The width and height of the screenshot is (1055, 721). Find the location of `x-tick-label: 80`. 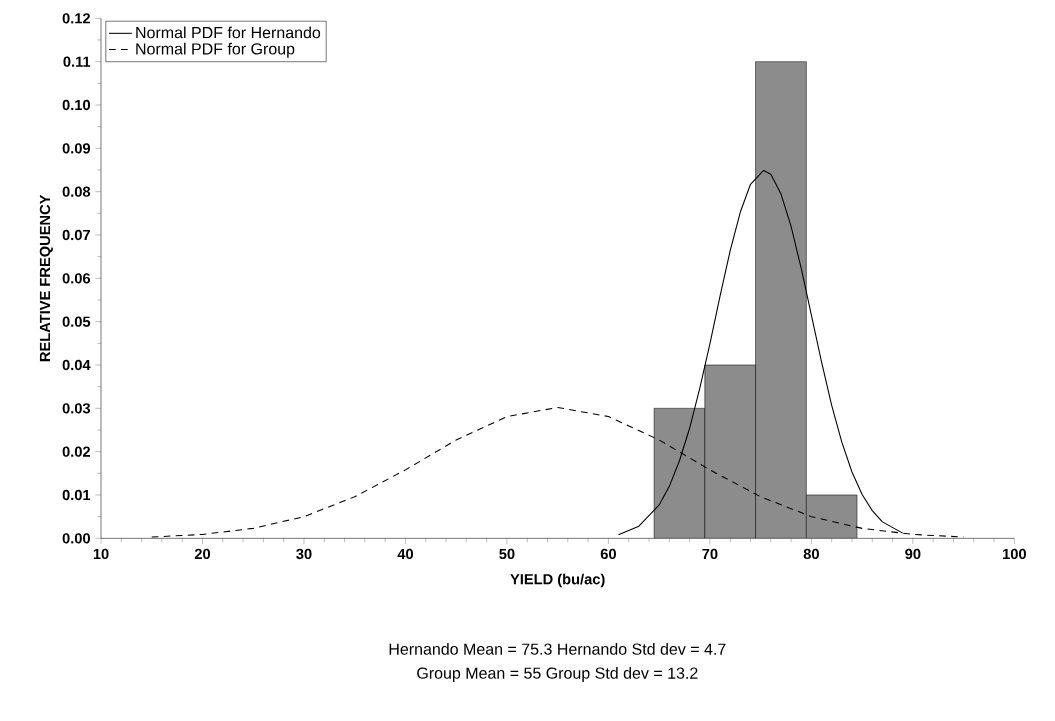

x-tick-label: 80 is located at coordinates (811, 554).